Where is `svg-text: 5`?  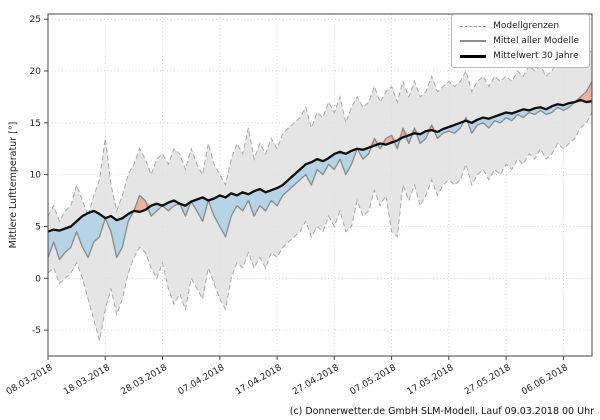
svg-text: 5 is located at coordinates (38, 228).